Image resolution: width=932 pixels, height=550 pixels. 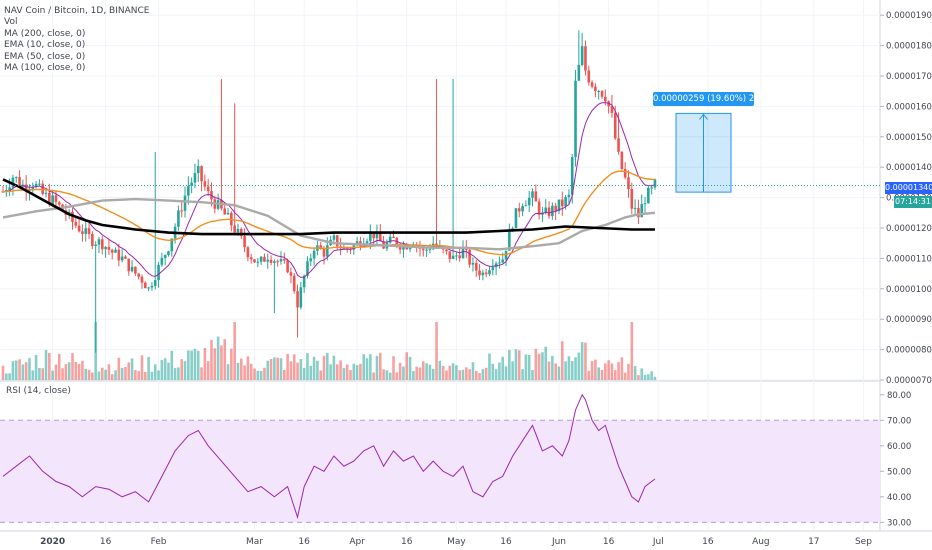 What do you see at coordinates (709, 99) in the screenshot?
I see `measure-tool-label: 0.00000259 (19.60%) 259` at bounding box center [709, 99].